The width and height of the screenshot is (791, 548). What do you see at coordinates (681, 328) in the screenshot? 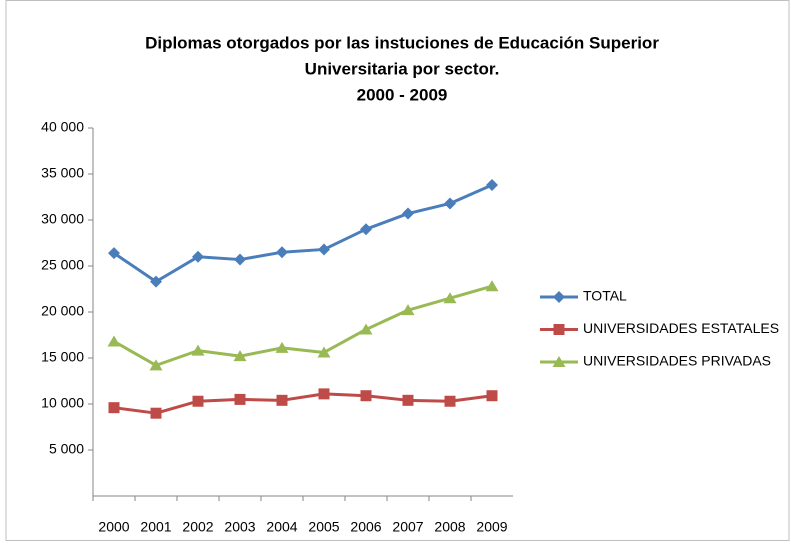
I see `legend-label: UNIVERSIDADES ESTATALES` at bounding box center [681, 328].